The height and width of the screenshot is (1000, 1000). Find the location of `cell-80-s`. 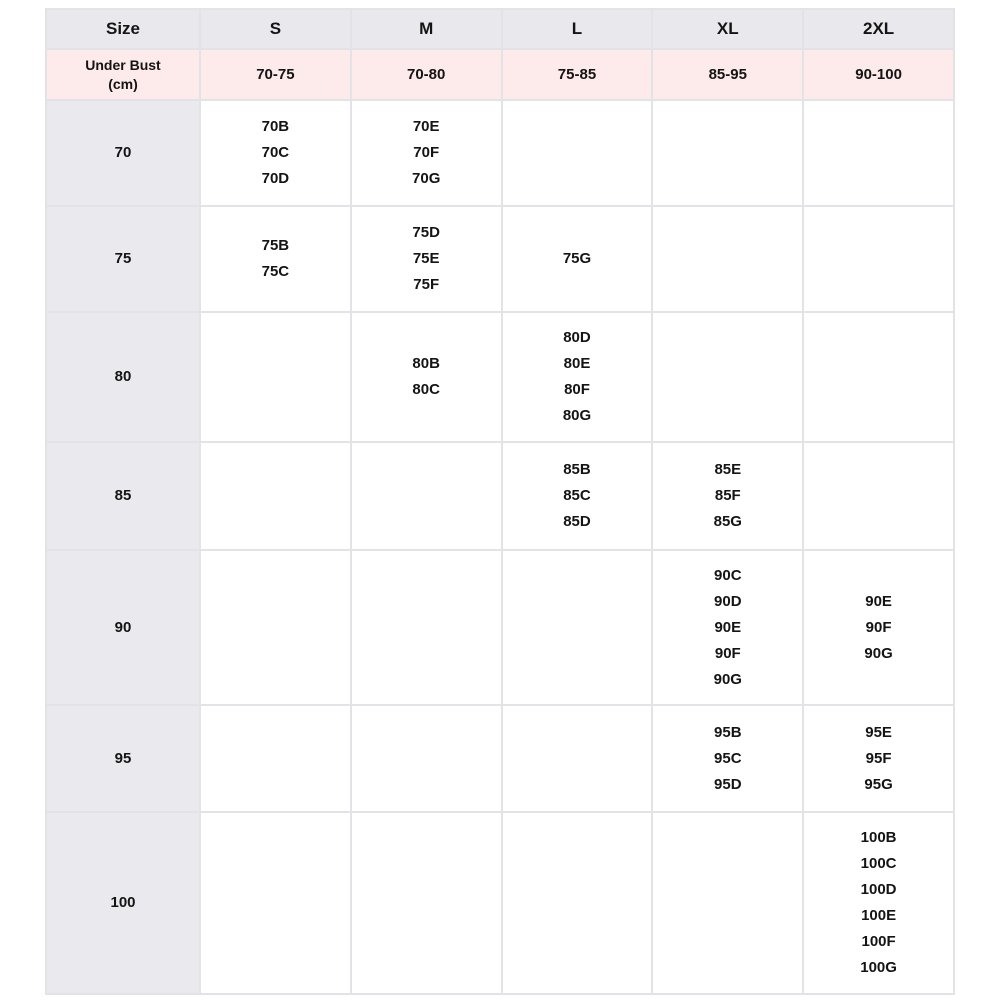

cell-80-s is located at coordinates (275, 377).